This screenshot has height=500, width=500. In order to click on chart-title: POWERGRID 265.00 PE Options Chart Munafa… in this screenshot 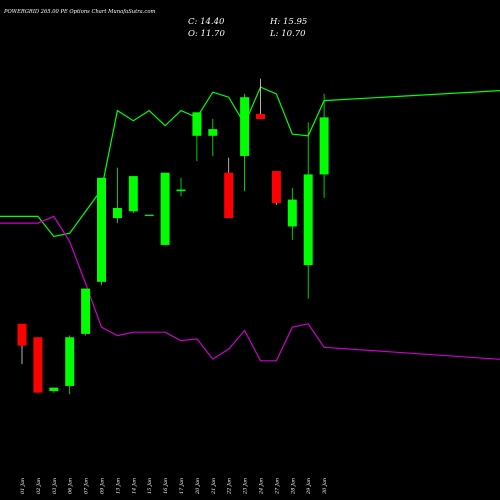, I will do `click(79, 12)`.